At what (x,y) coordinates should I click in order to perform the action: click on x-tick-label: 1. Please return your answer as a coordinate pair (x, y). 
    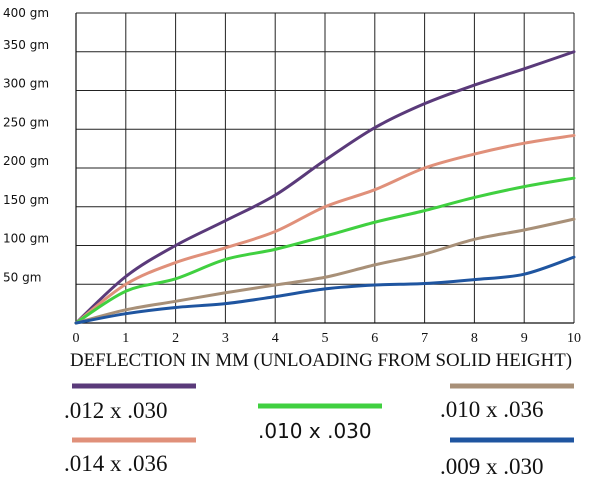
    Looking at the image, I should click on (125, 338).